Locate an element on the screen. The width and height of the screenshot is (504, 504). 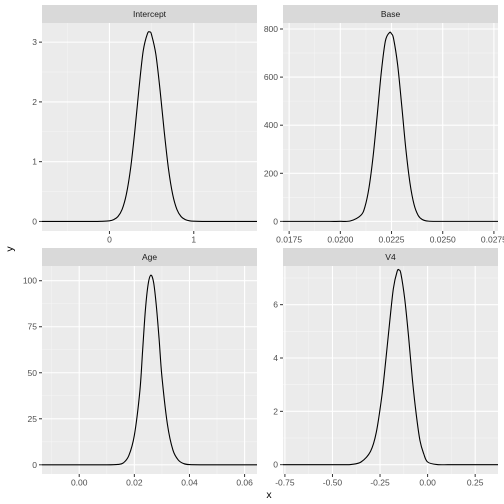
facet-strip-label: Intercept is located at coordinates (150, 14).